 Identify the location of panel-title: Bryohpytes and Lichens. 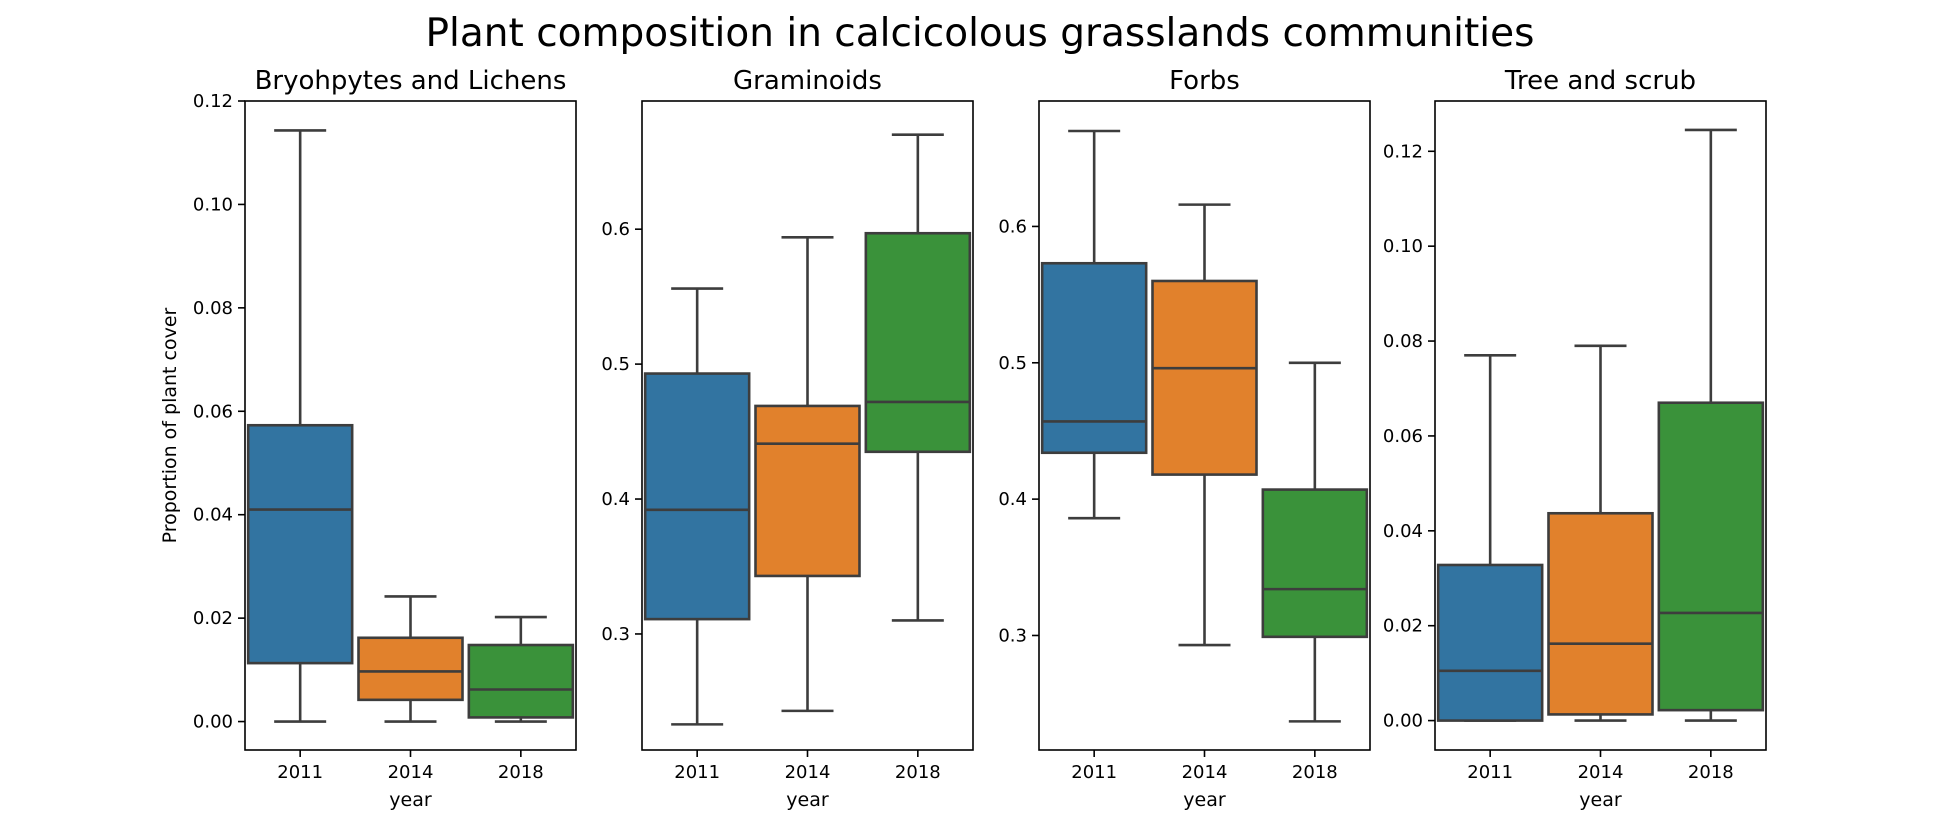
(411, 81).